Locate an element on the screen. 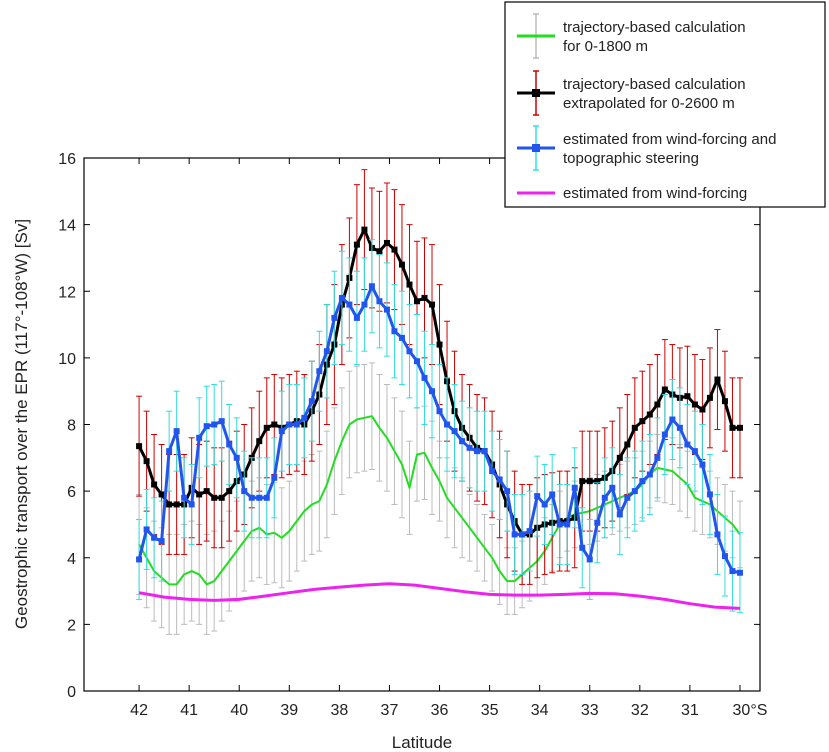 This screenshot has width=829, height=752. series-3-line is located at coordinates (439, 596).